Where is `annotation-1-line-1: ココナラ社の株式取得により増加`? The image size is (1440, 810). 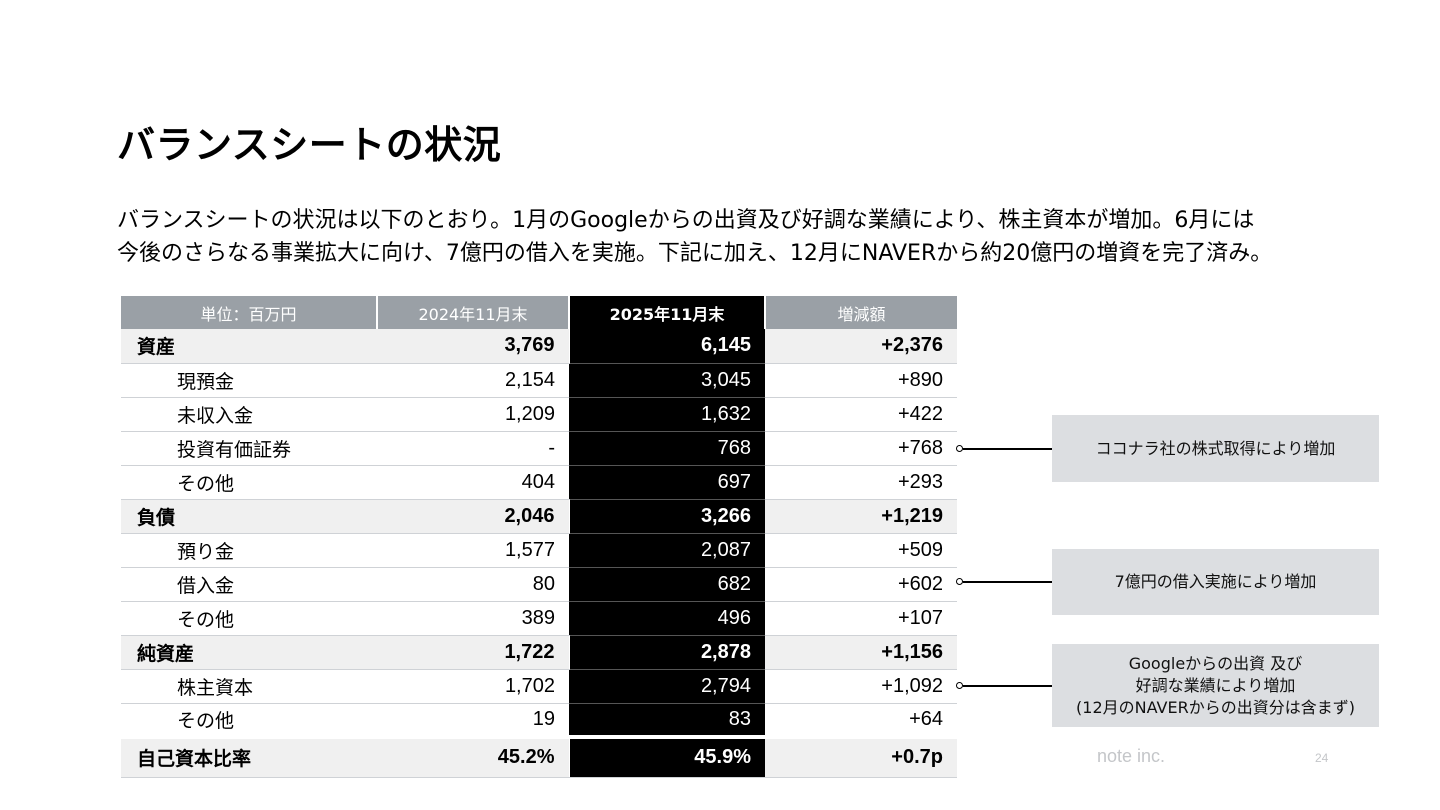 annotation-1-line-1: ココナラ社の株式取得により増加 is located at coordinates (1215, 448).